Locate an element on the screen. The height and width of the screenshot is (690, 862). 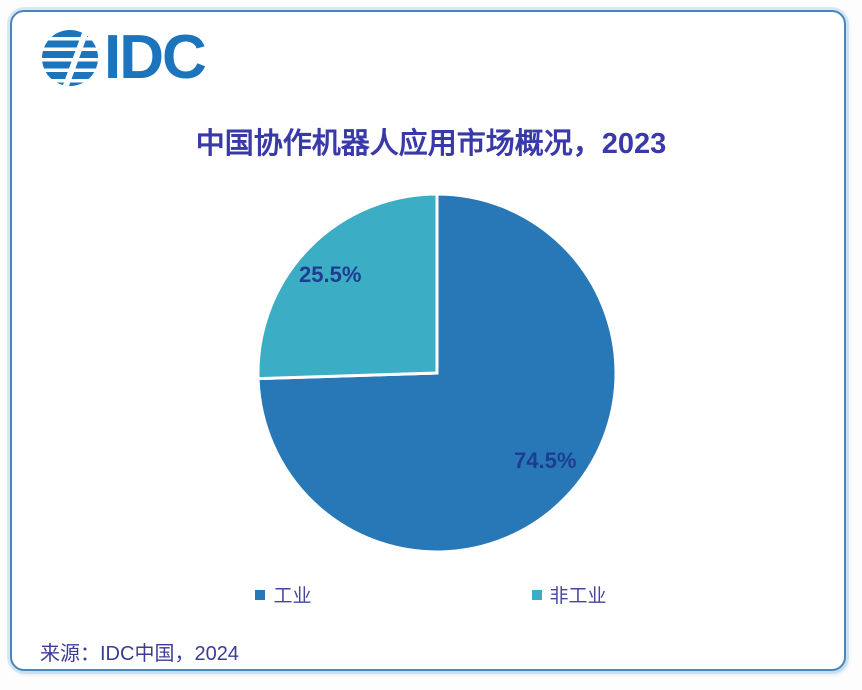
legend-item-non-industrial: 非工业 is located at coordinates (569, 594).